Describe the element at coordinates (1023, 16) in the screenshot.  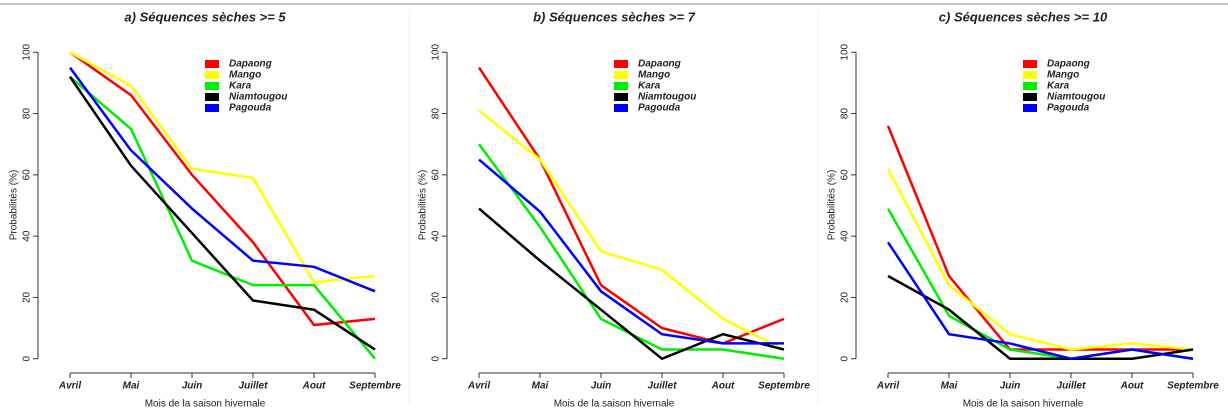
I see `chart-title: c) Séquences sèches >= 10` at that location.